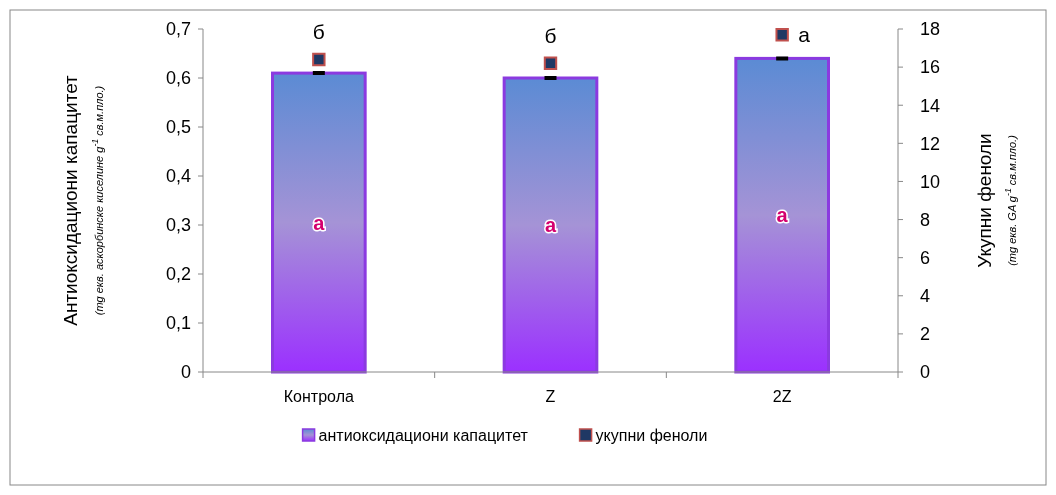 The height and width of the screenshot is (495, 1056). Describe the element at coordinates (178, 225) in the screenshot. I see `y-tick-label: 0,3` at that location.